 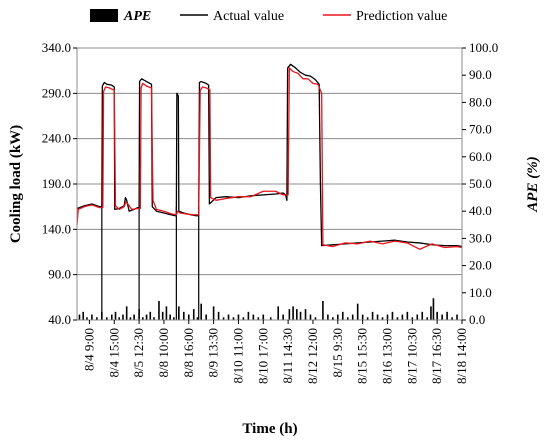 I want to click on y-axis-ticks: 40.0 90.0 140.0 190.0 240.0 290.0 340.0, so click(x=59, y=183).